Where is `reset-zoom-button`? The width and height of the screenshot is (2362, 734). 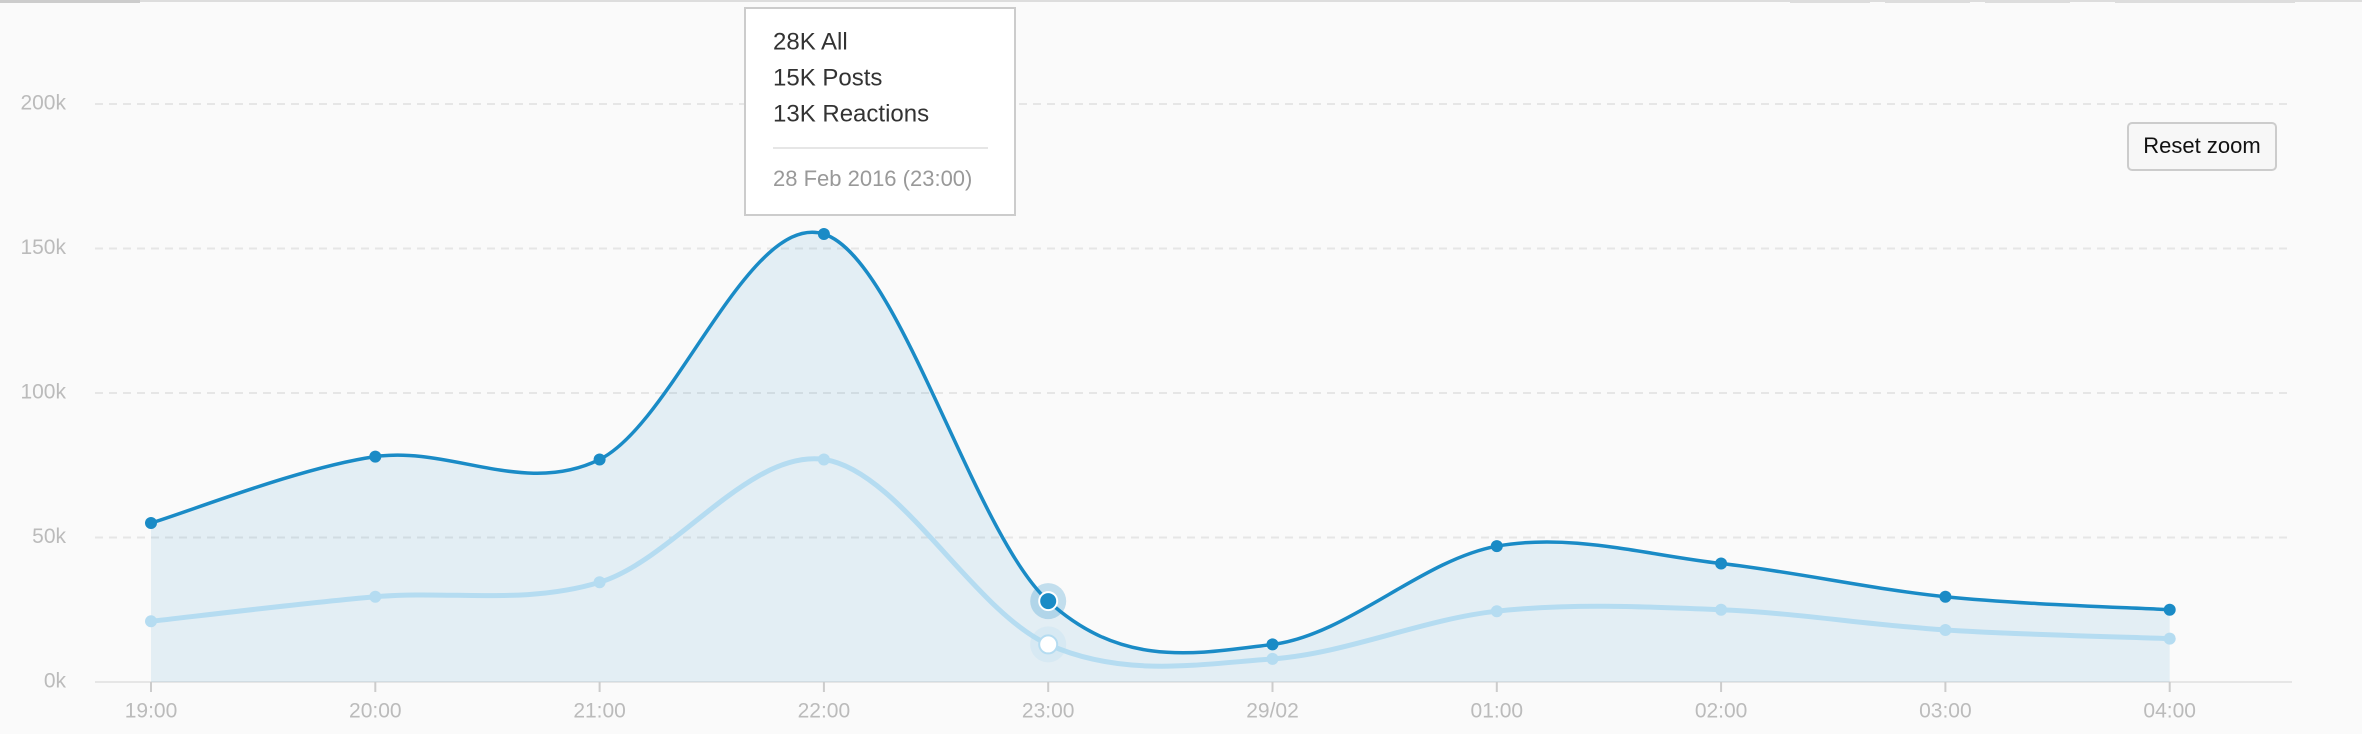 reset-zoom-button is located at coordinates (2202, 146).